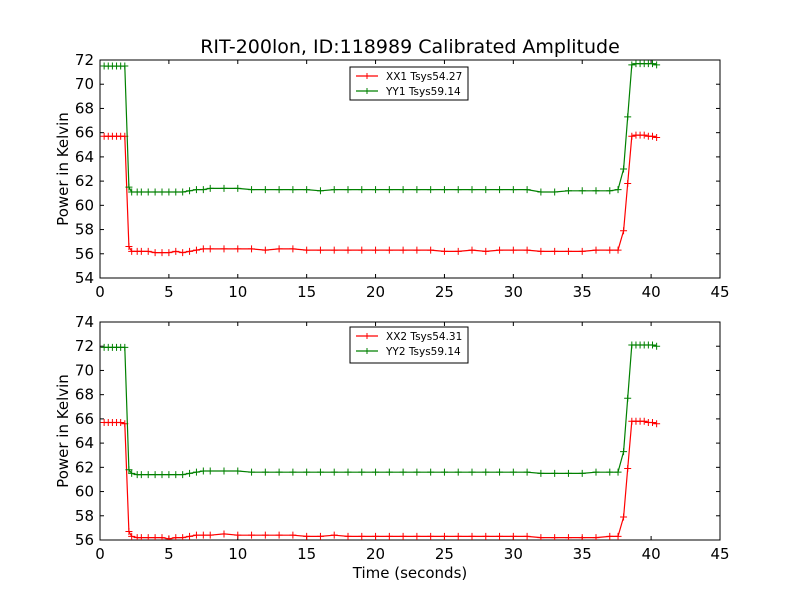 The height and width of the screenshot is (600, 800). Describe the element at coordinates (513, 554) in the screenshot. I see `x-tick-label: 30` at that location.